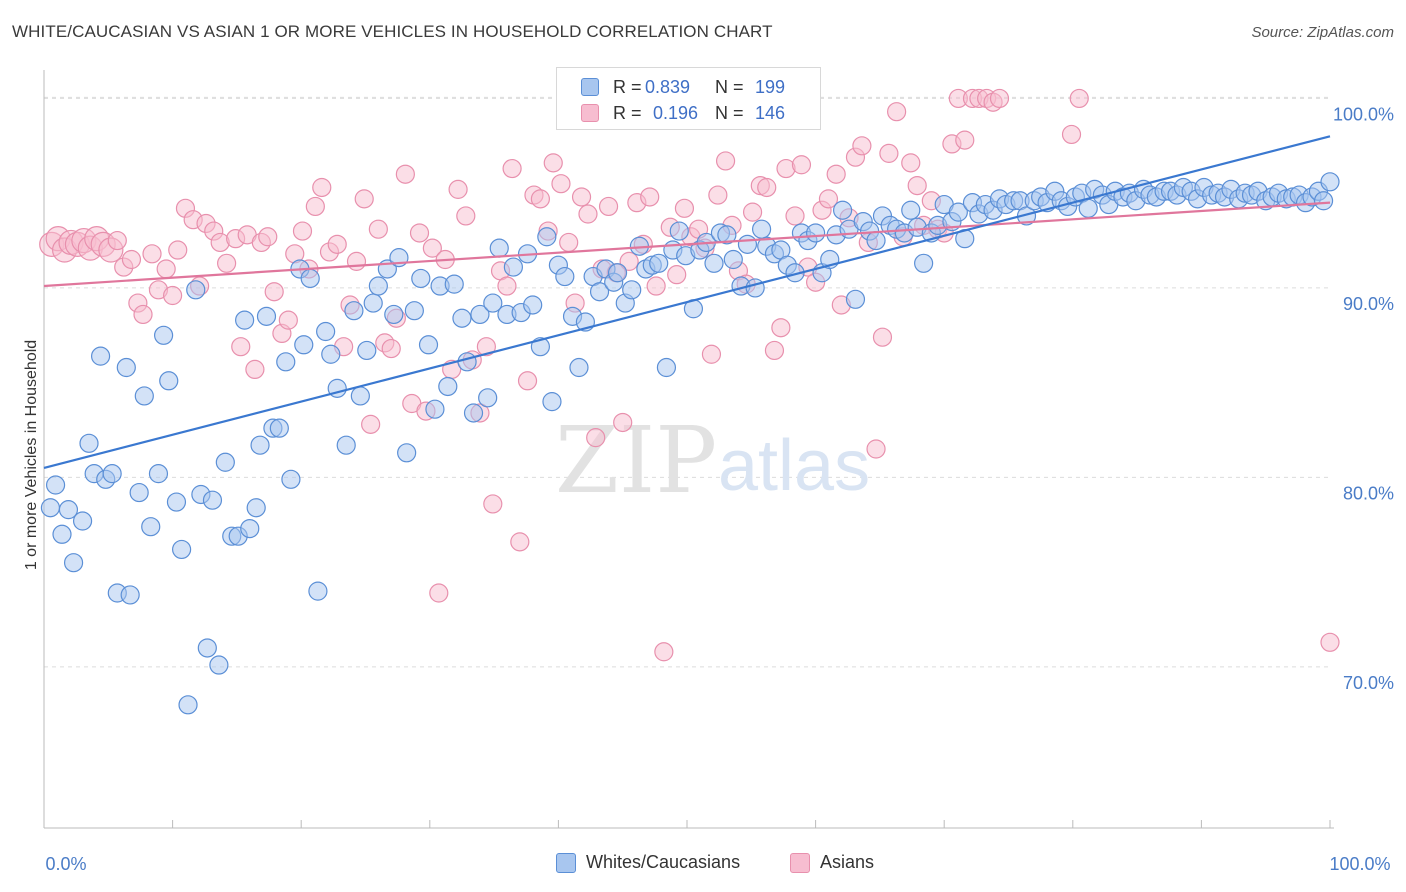 This screenshot has width=1406, height=892. I want to click on watermark: ZIP atlas, so click(712, 460).